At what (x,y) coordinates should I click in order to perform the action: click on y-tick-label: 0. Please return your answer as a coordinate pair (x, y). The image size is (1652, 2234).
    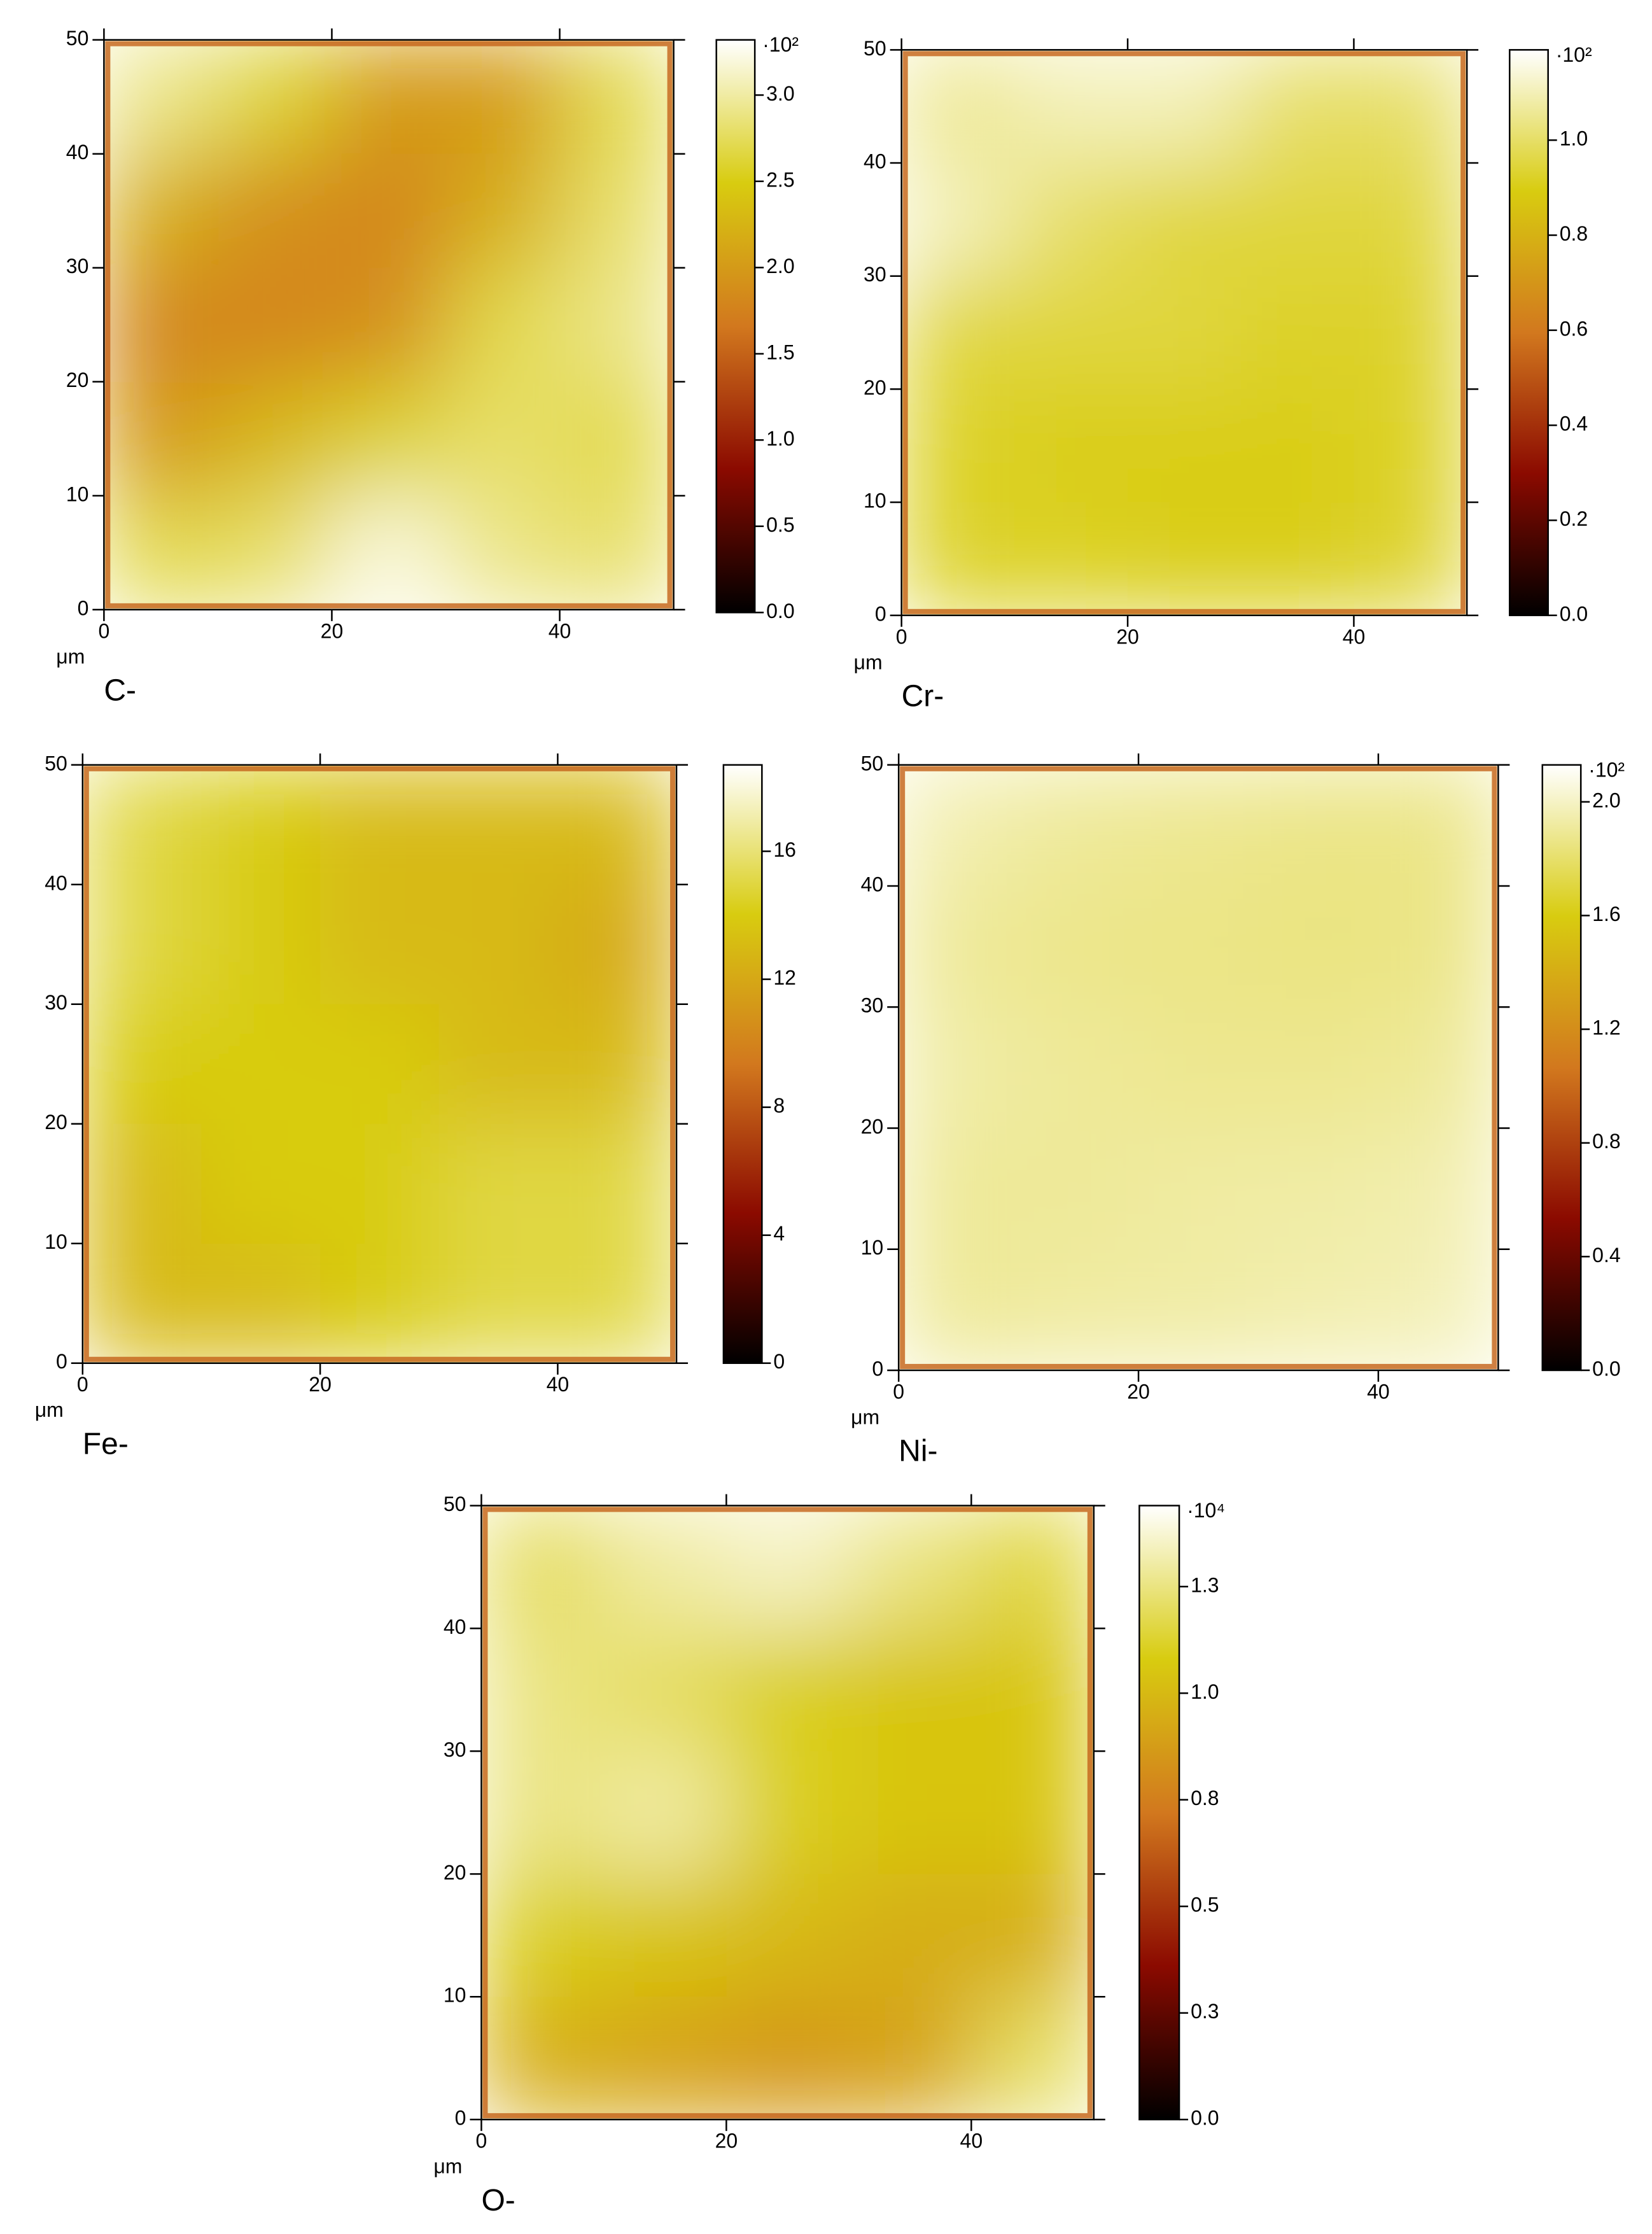
    Looking at the image, I should click on (460, 2118).